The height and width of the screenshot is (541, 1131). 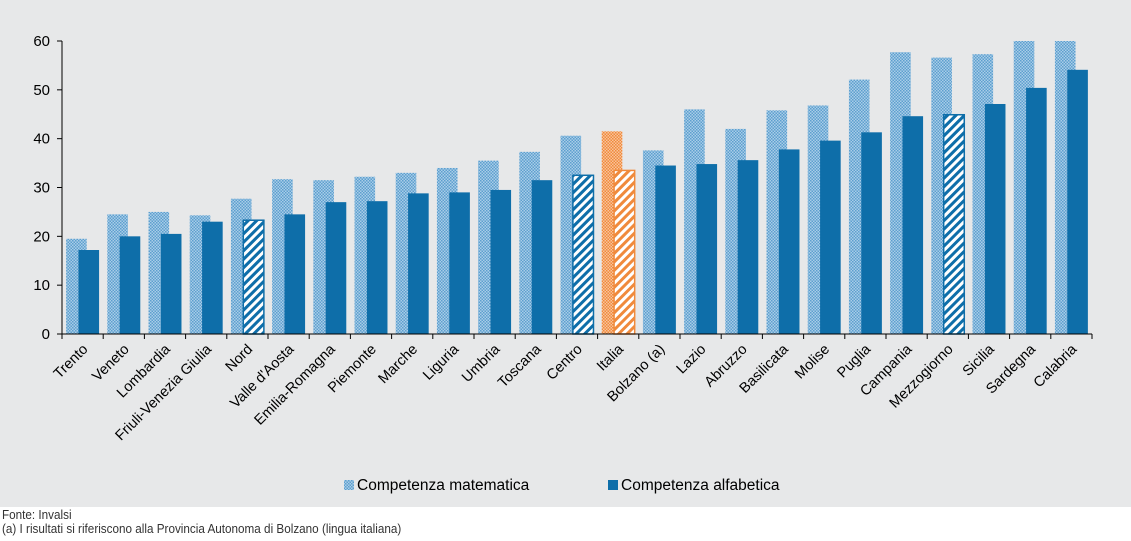 What do you see at coordinates (441, 362) in the screenshot?
I see `x-tick-label-liguria: Liguria` at bounding box center [441, 362].